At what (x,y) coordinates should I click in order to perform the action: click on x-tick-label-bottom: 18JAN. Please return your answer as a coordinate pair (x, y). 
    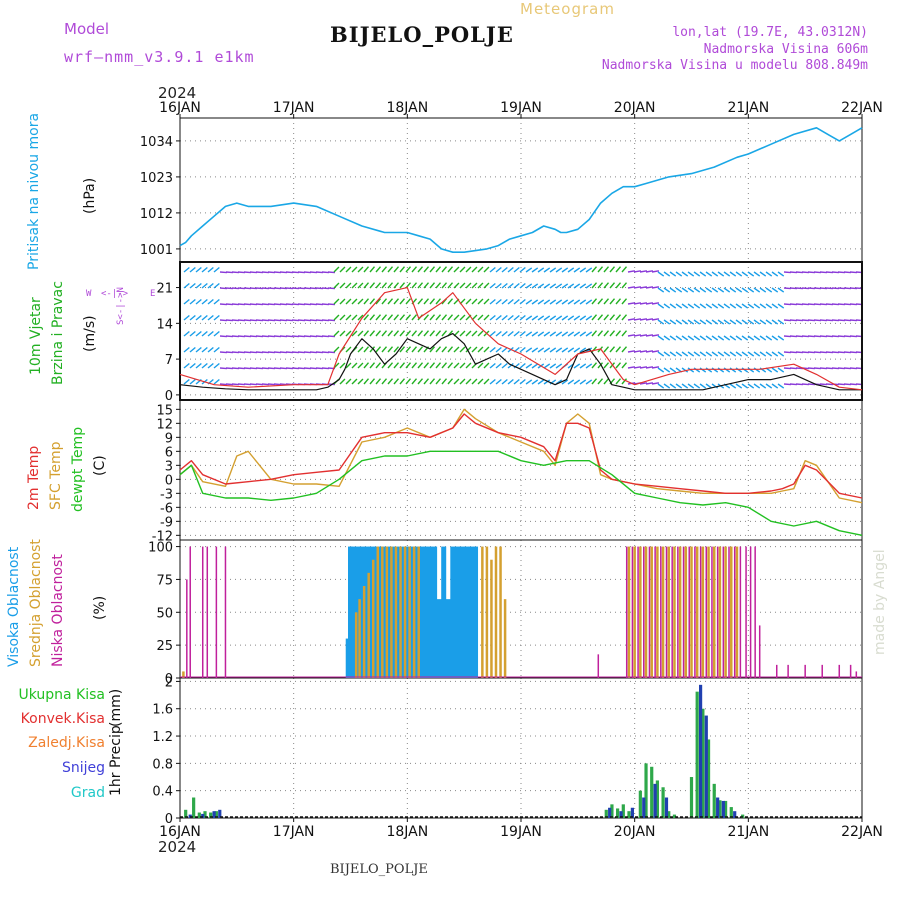
    Looking at the image, I should click on (407, 832).